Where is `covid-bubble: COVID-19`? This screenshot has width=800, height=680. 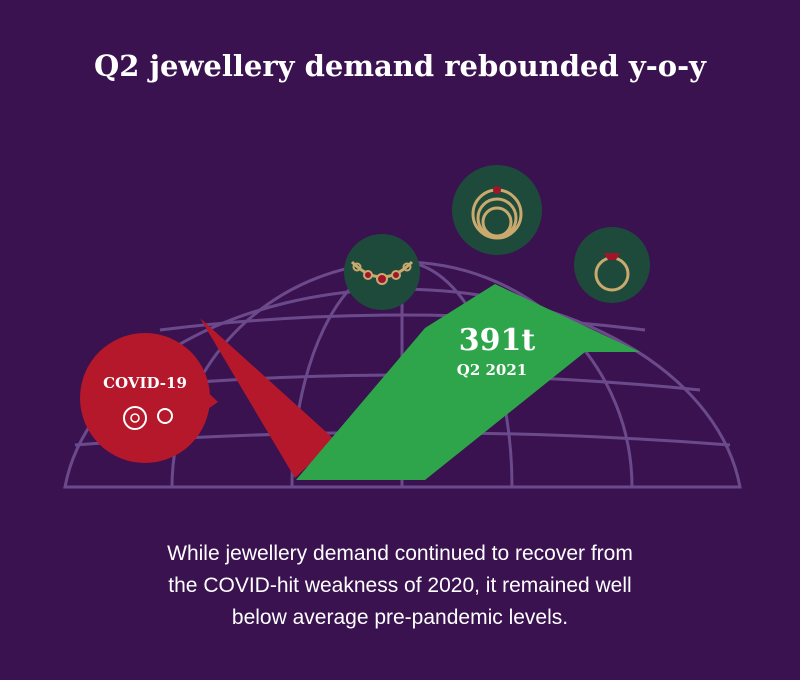 covid-bubble: COVID-19 is located at coordinates (207, 398).